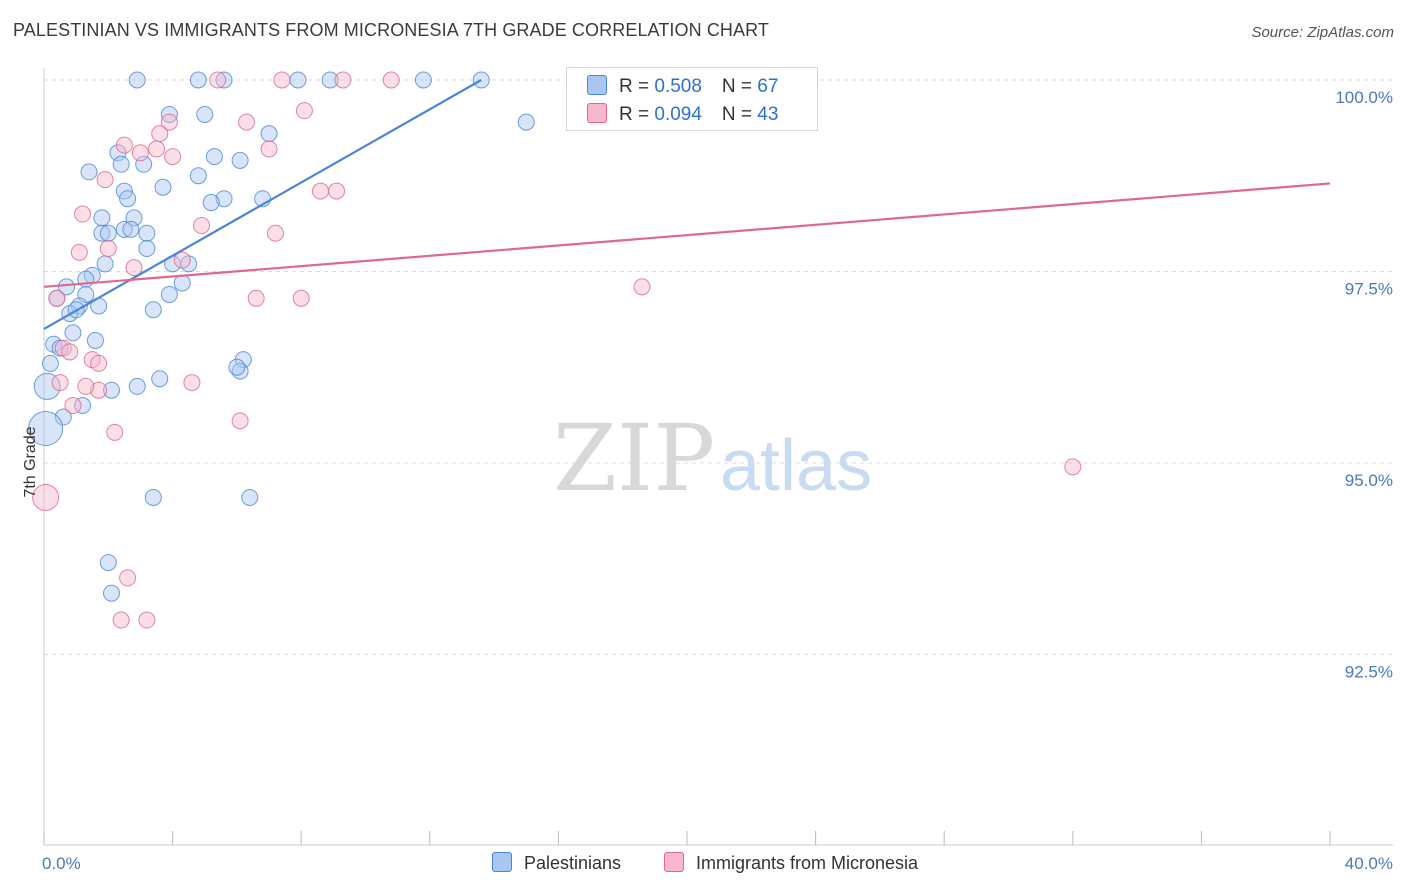 This screenshot has width=1406, height=892. Describe the element at coordinates (1364, 97) in the screenshot. I see `y-tick-label: 100.0%` at that location.